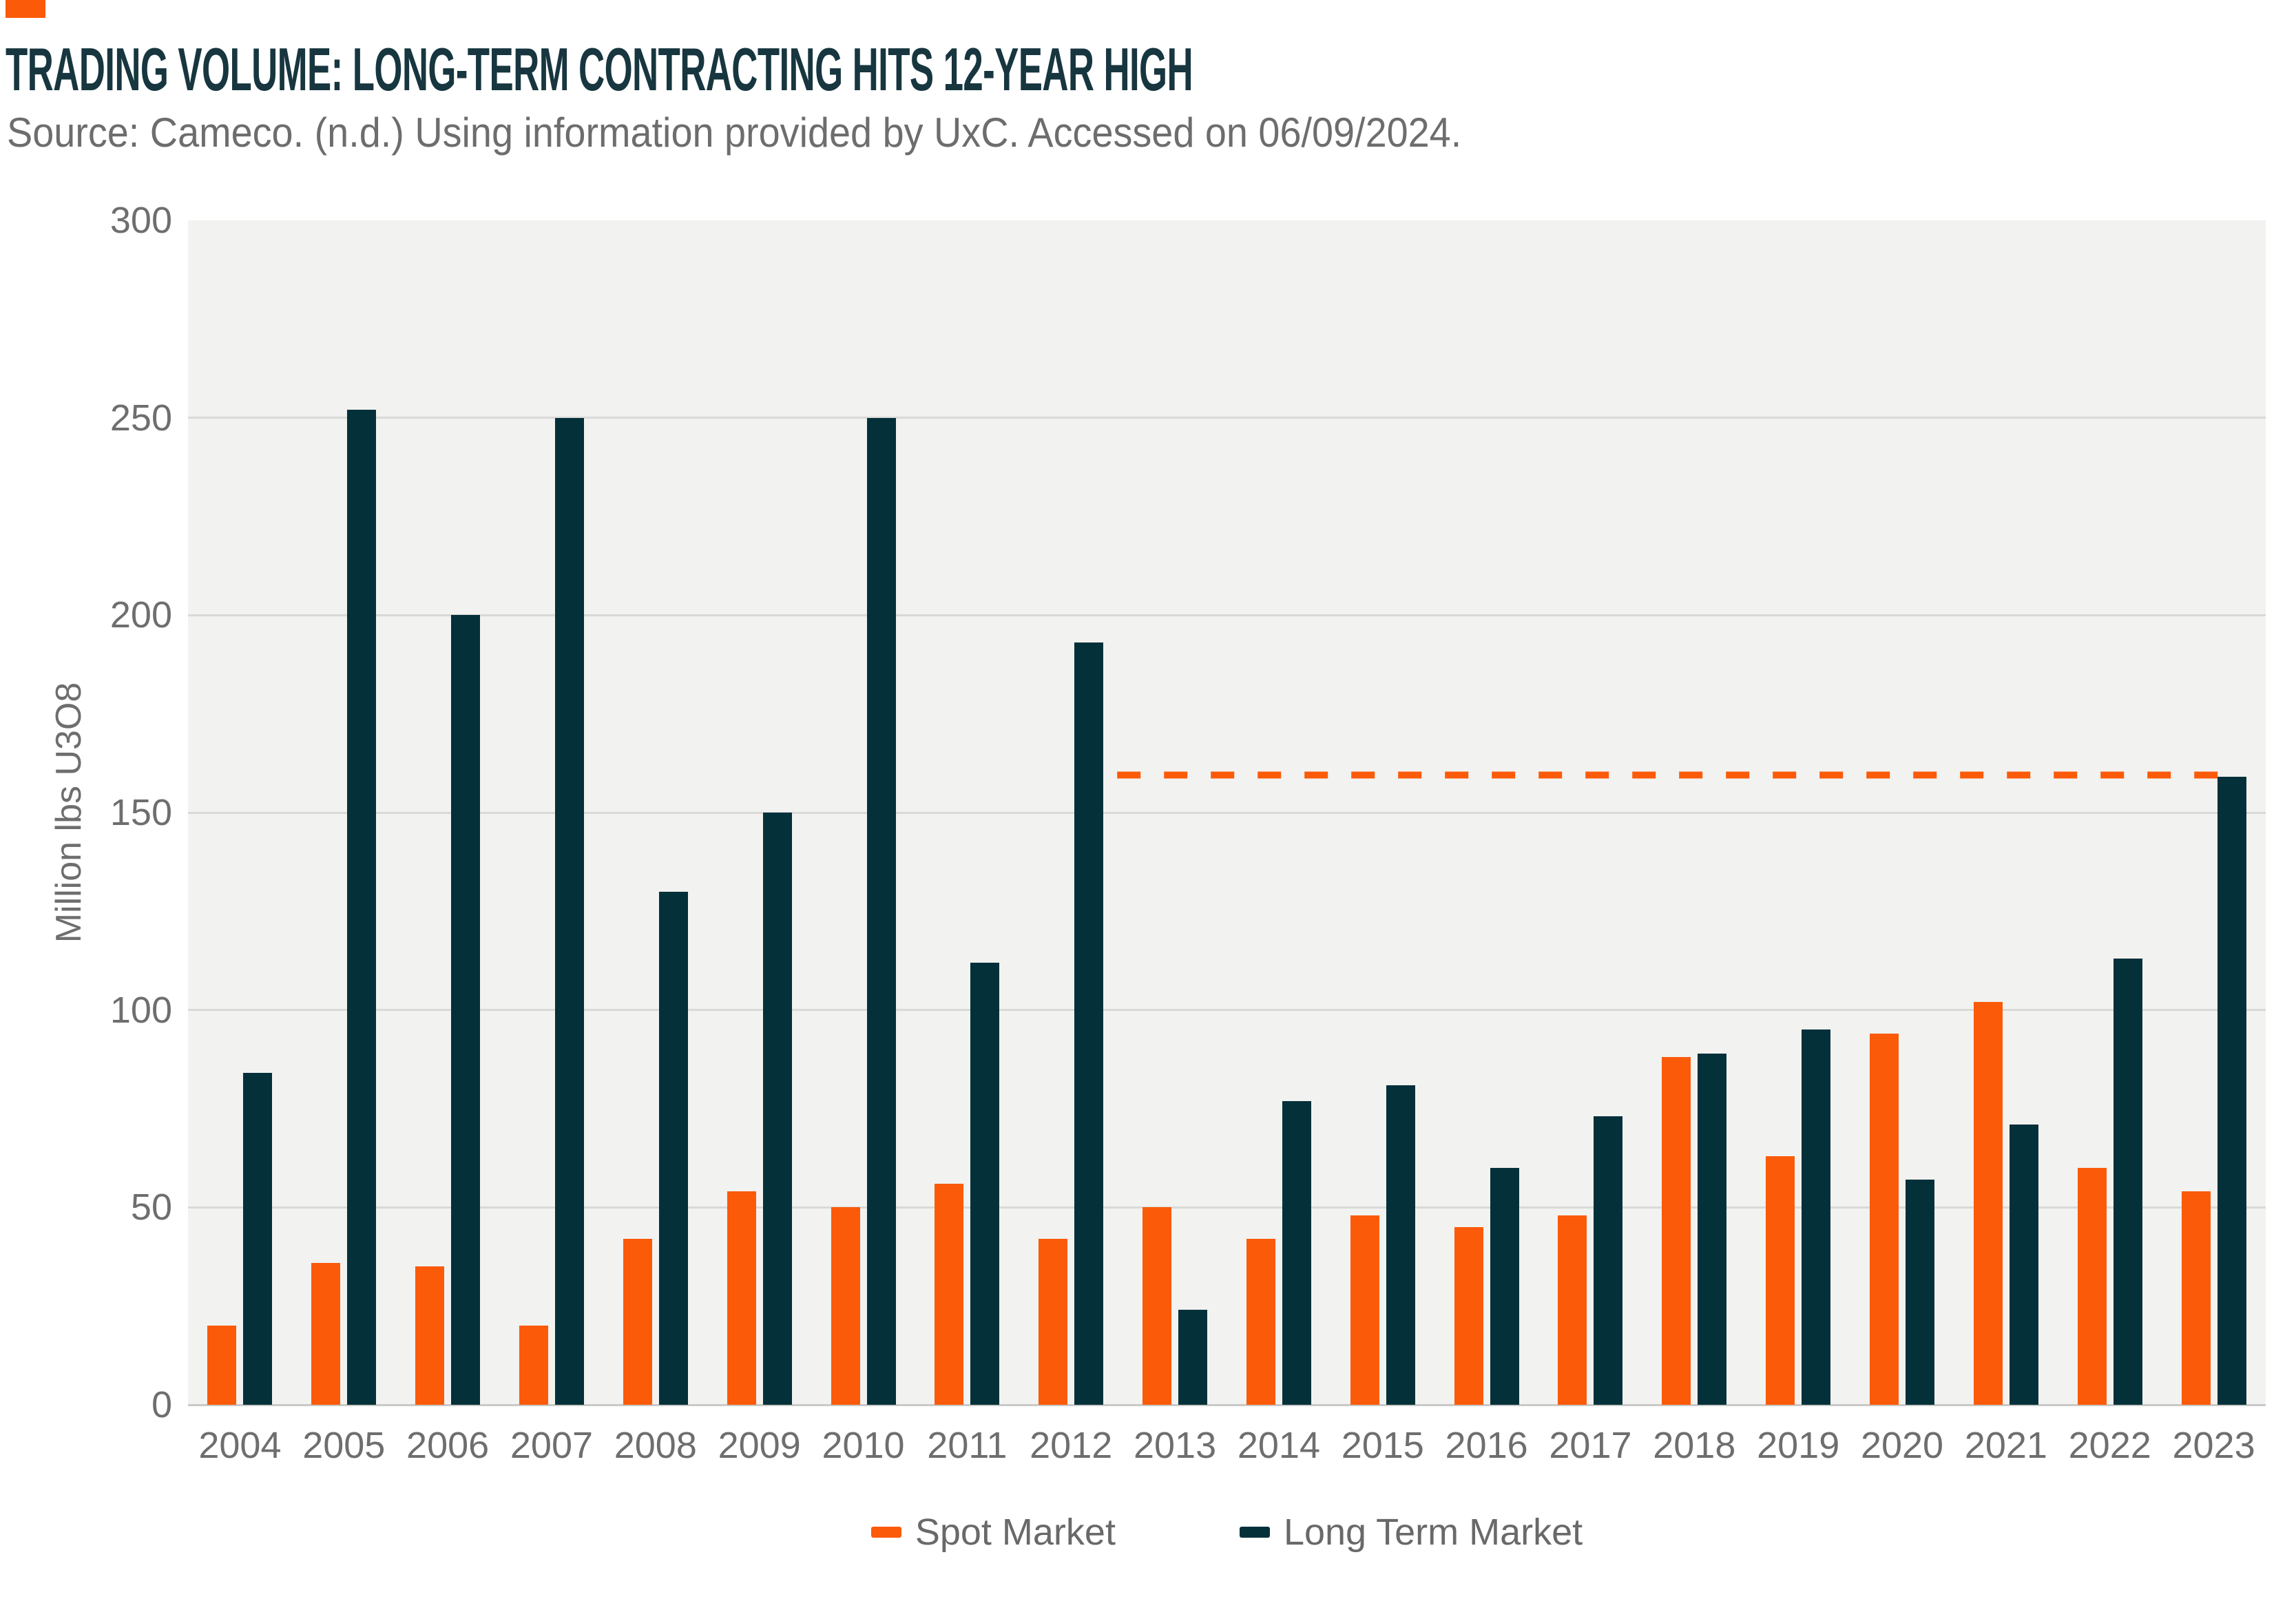 Image resolution: width=2296 pixels, height=1610 pixels. Describe the element at coordinates (2109, 1446) in the screenshot. I see `x-tick-label-2022: 2022` at that location.